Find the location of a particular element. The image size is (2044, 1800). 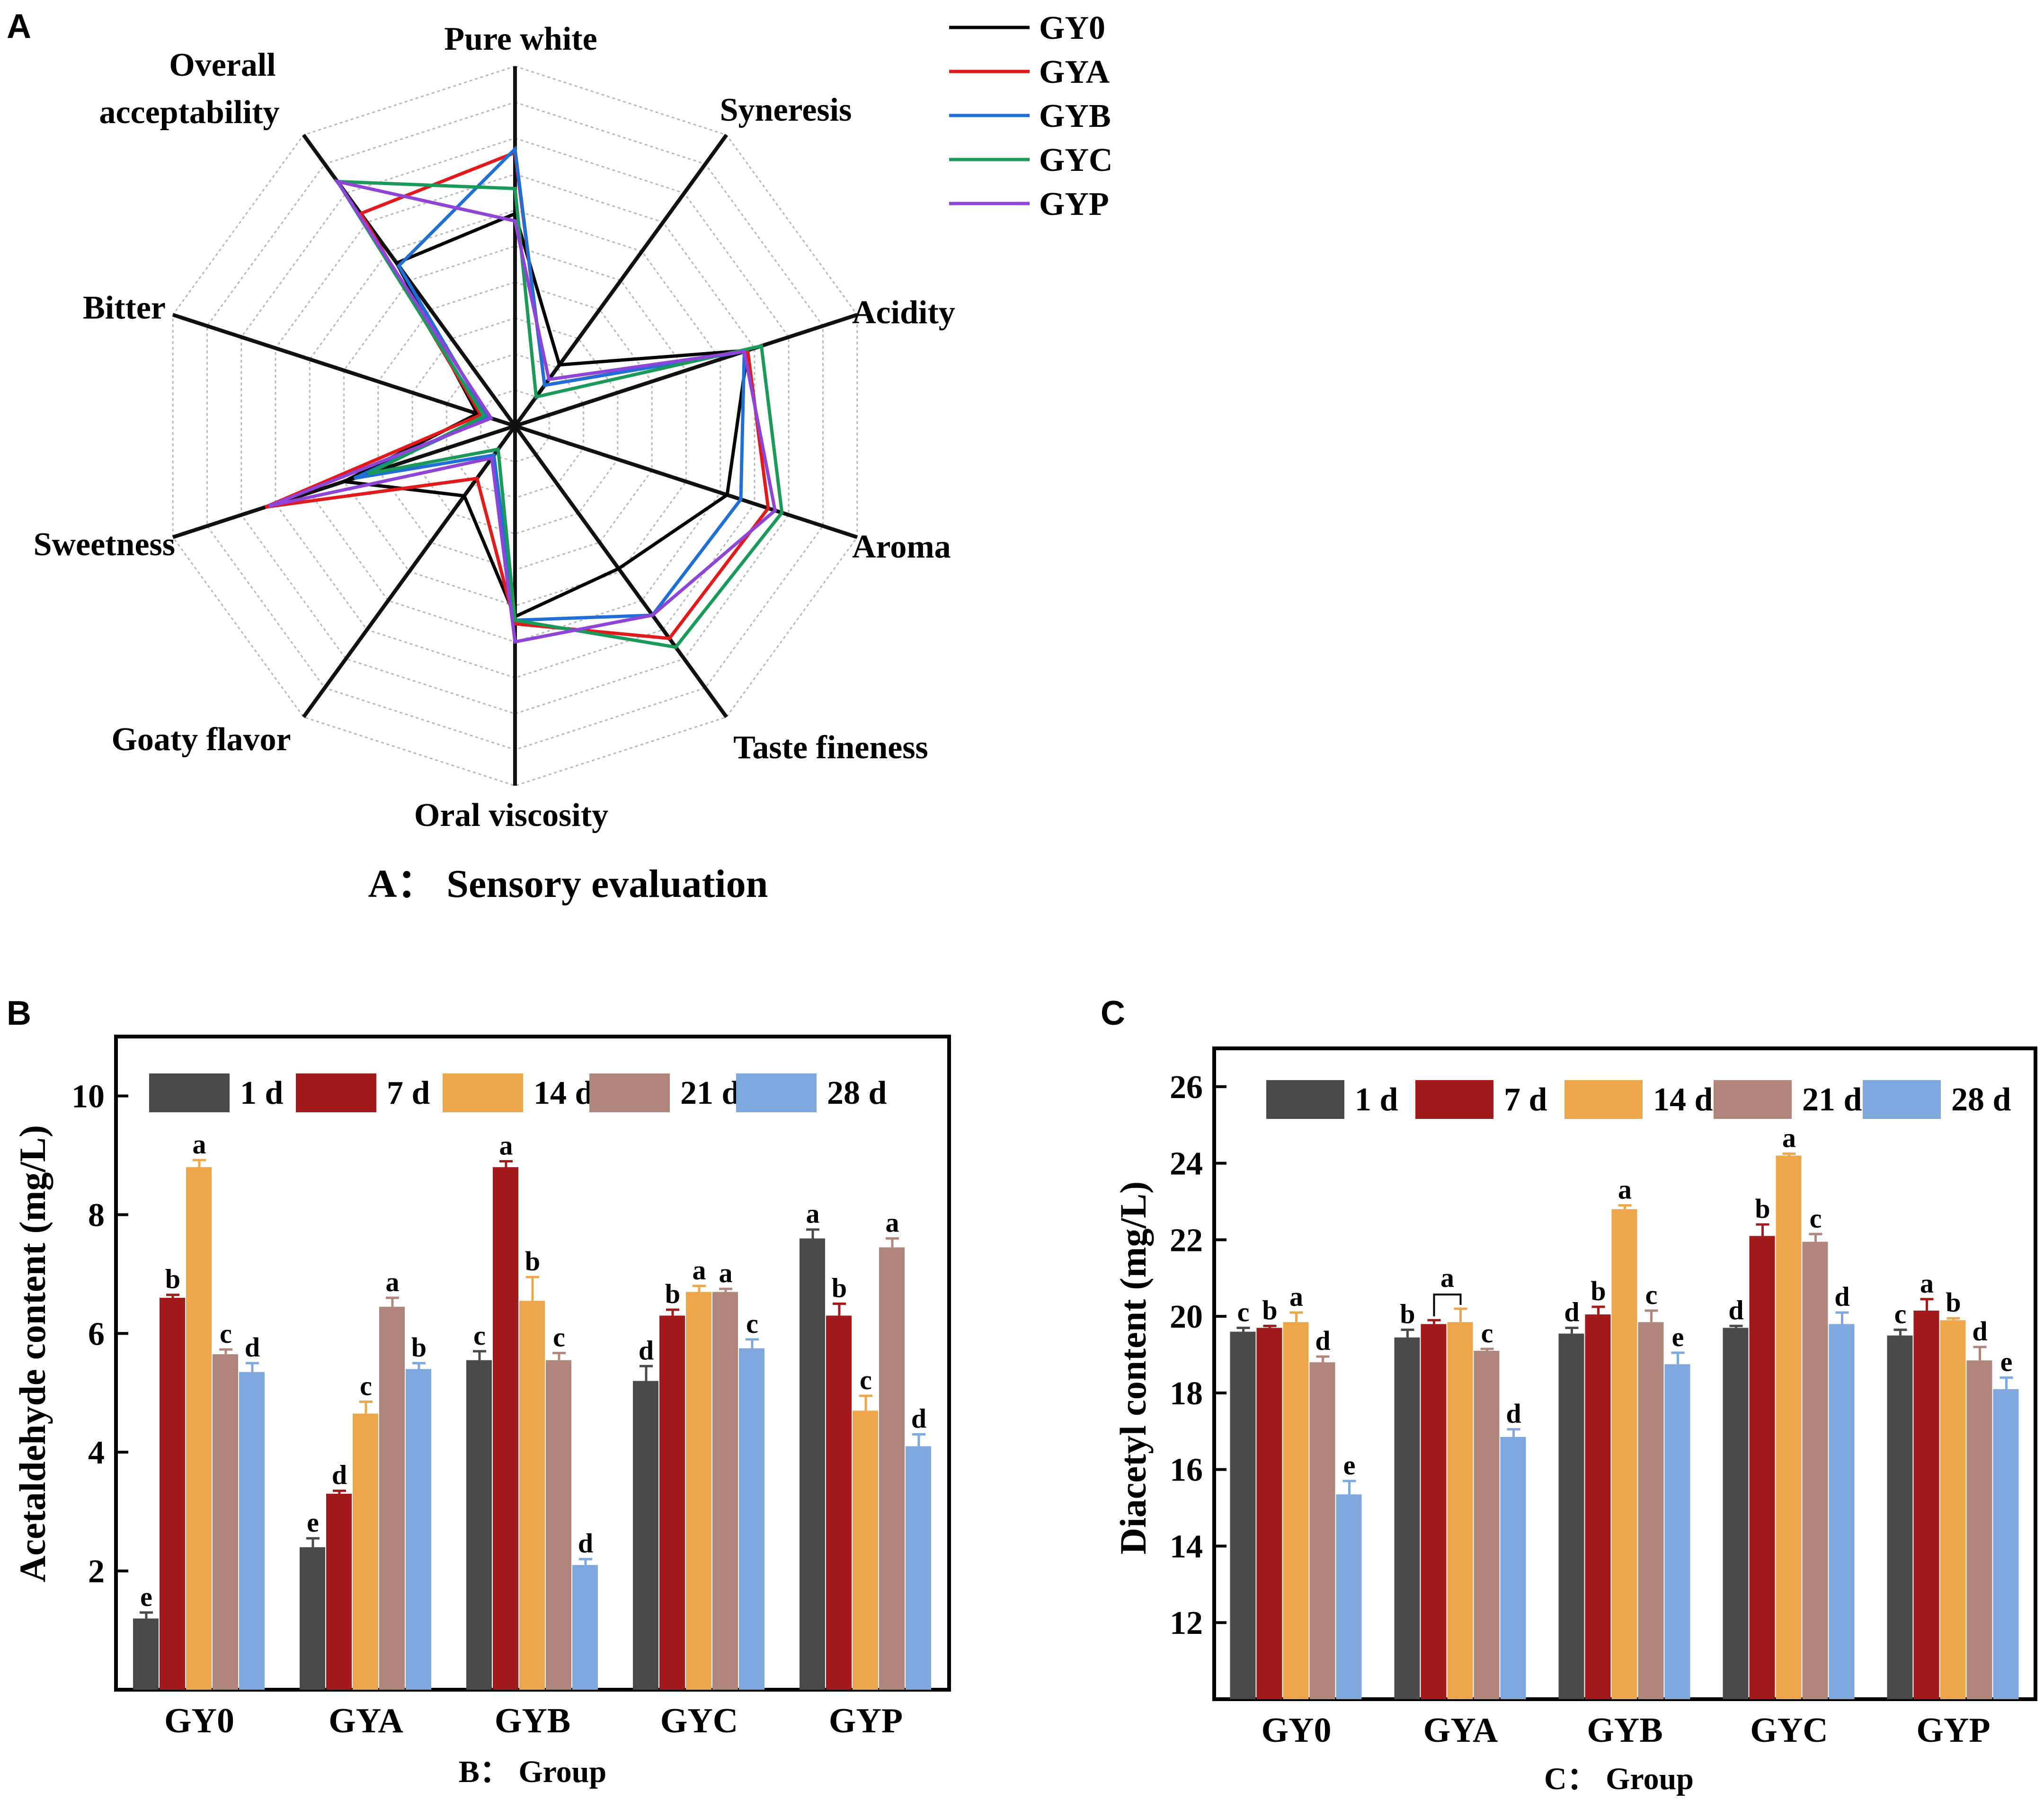

acetaldehyde-sig-letter-gy0-28-d: d is located at coordinates (253, 1347).